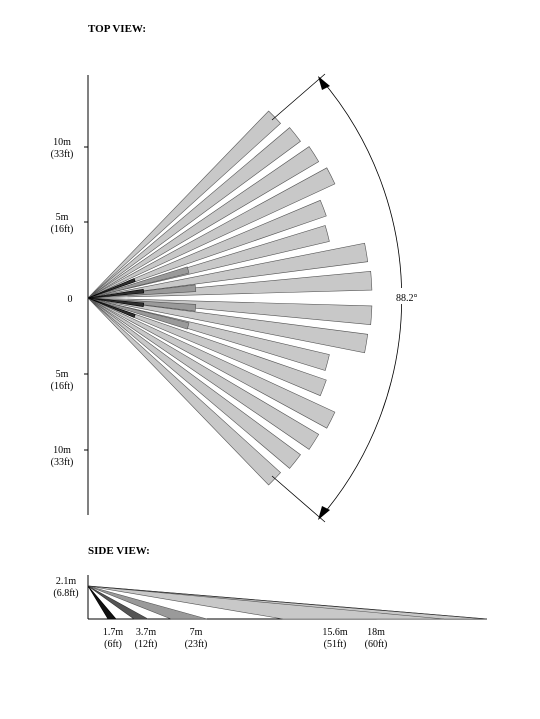 Image resolution: width=540 pixels, height=719 pixels. I want to click on distance-label: 1.7m, so click(113, 632).